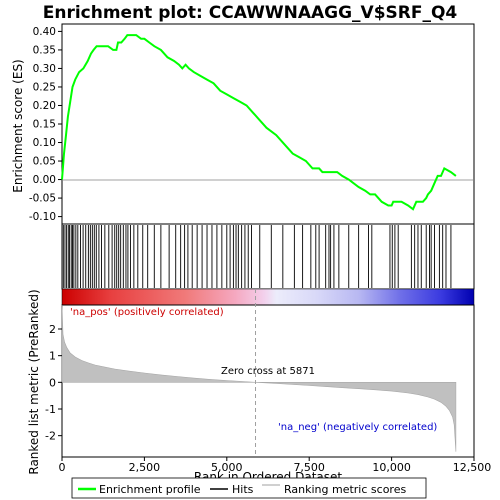 This screenshot has width=500, height=500. What do you see at coordinates (150, 489) in the screenshot?
I see `legend-enrichment-label: Enrichment profile` at bounding box center [150, 489].